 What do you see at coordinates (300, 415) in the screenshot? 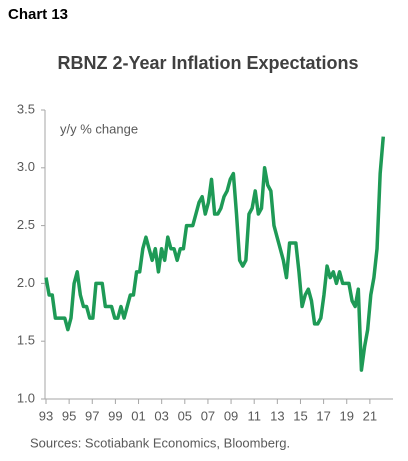
I see `x-tick-label: 15` at bounding box center [300, 415].